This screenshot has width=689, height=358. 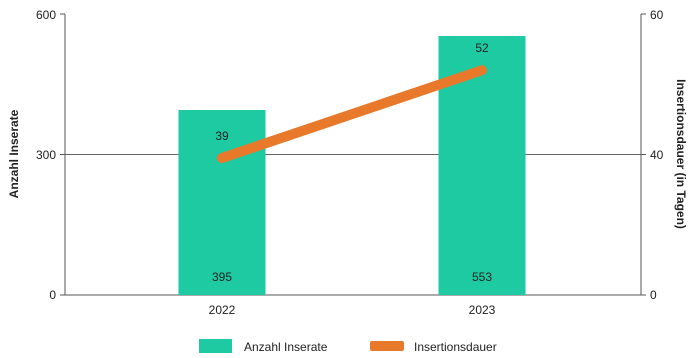 What do you see at coordinates (222, 277) in the screenshot?
I see `bar-value-label: 395` at bounding box center [222, 277].